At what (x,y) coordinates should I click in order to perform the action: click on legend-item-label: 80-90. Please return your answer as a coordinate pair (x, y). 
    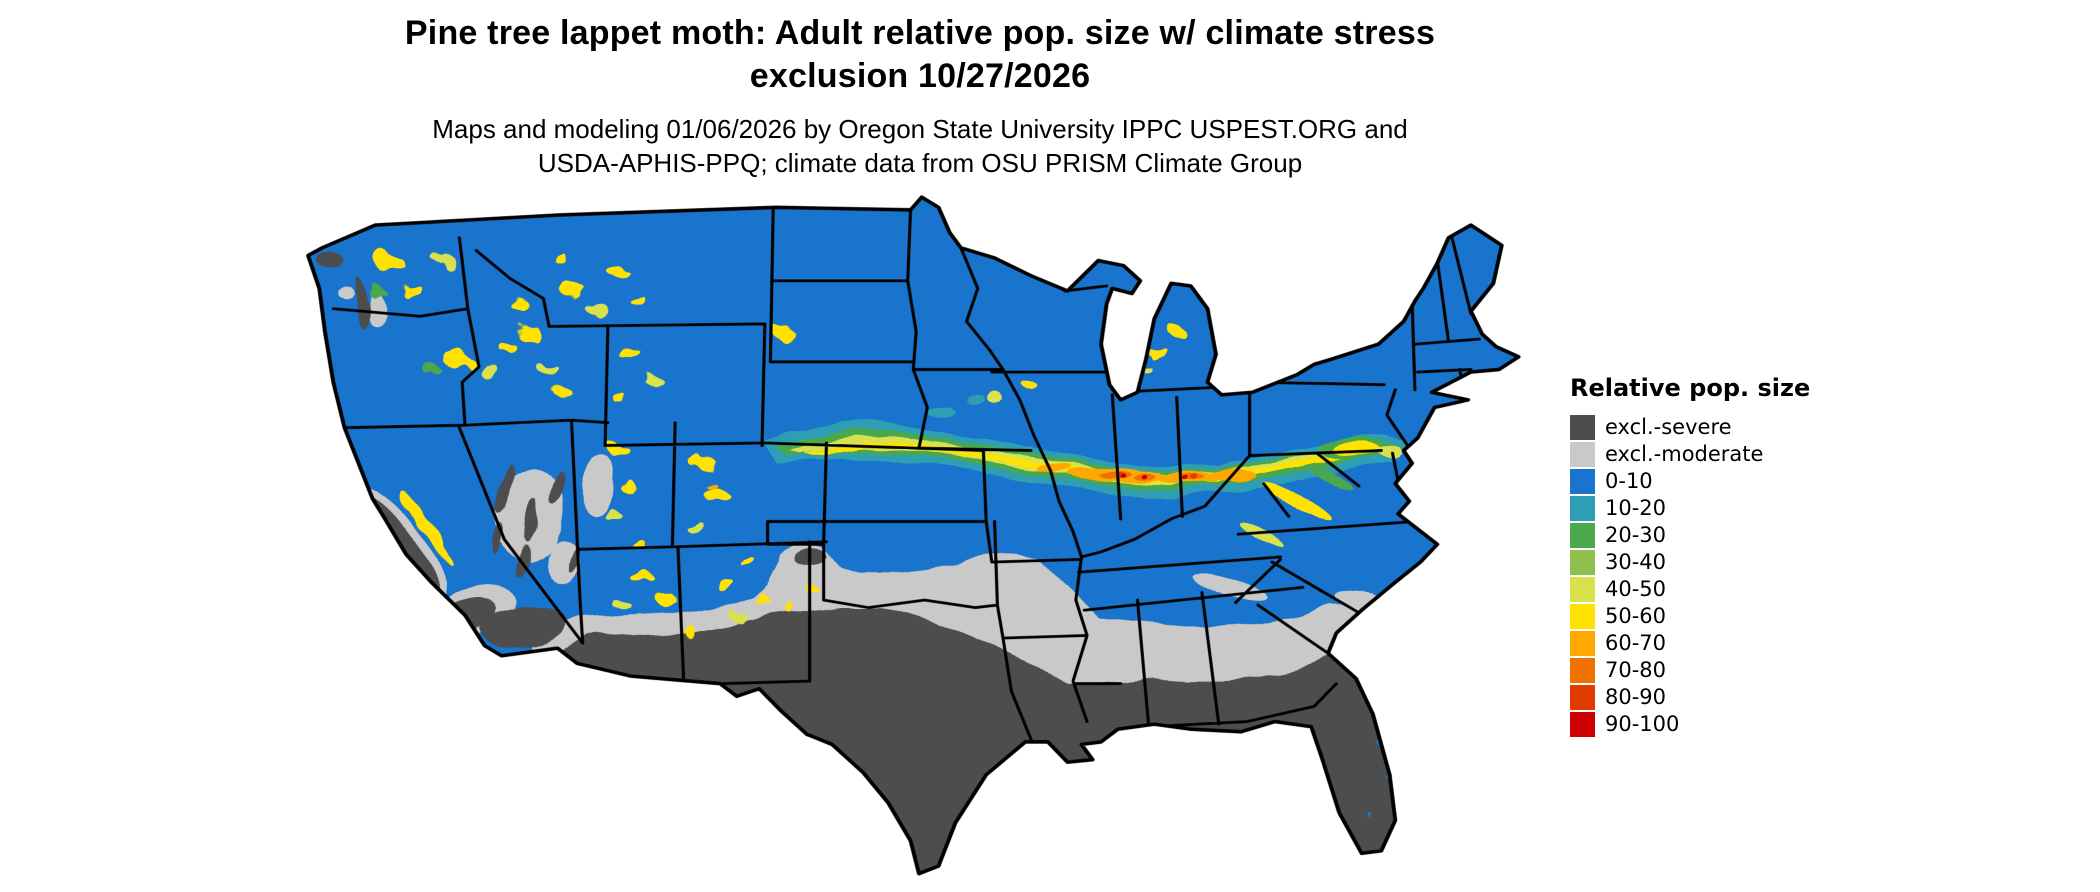
    Looking at the image, I should click on (1636, 696).